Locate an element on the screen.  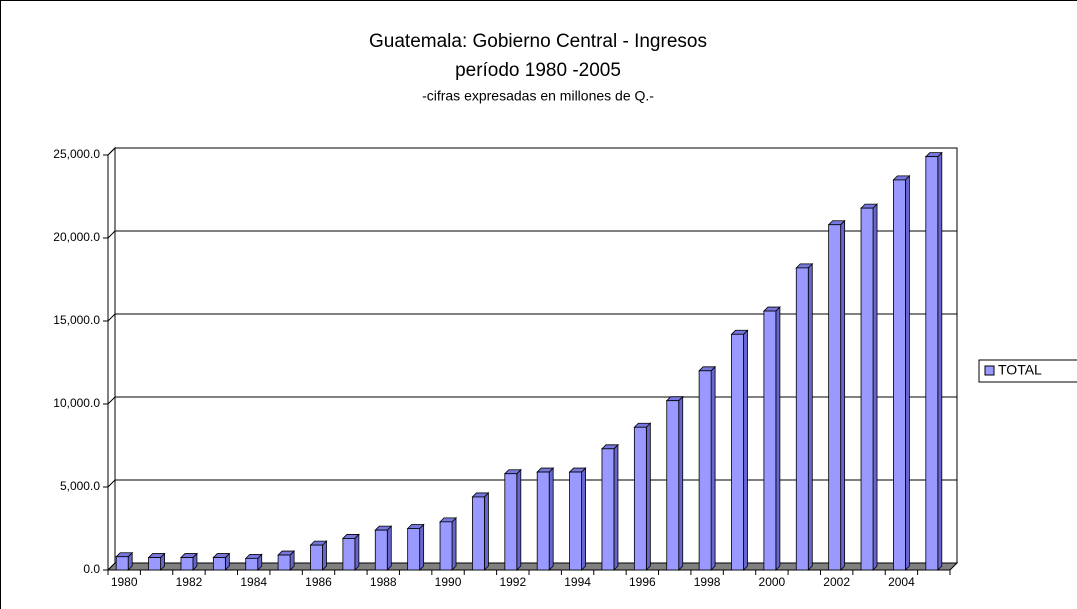
x-tick-label: 1992 is located at coordinates (512, 582).